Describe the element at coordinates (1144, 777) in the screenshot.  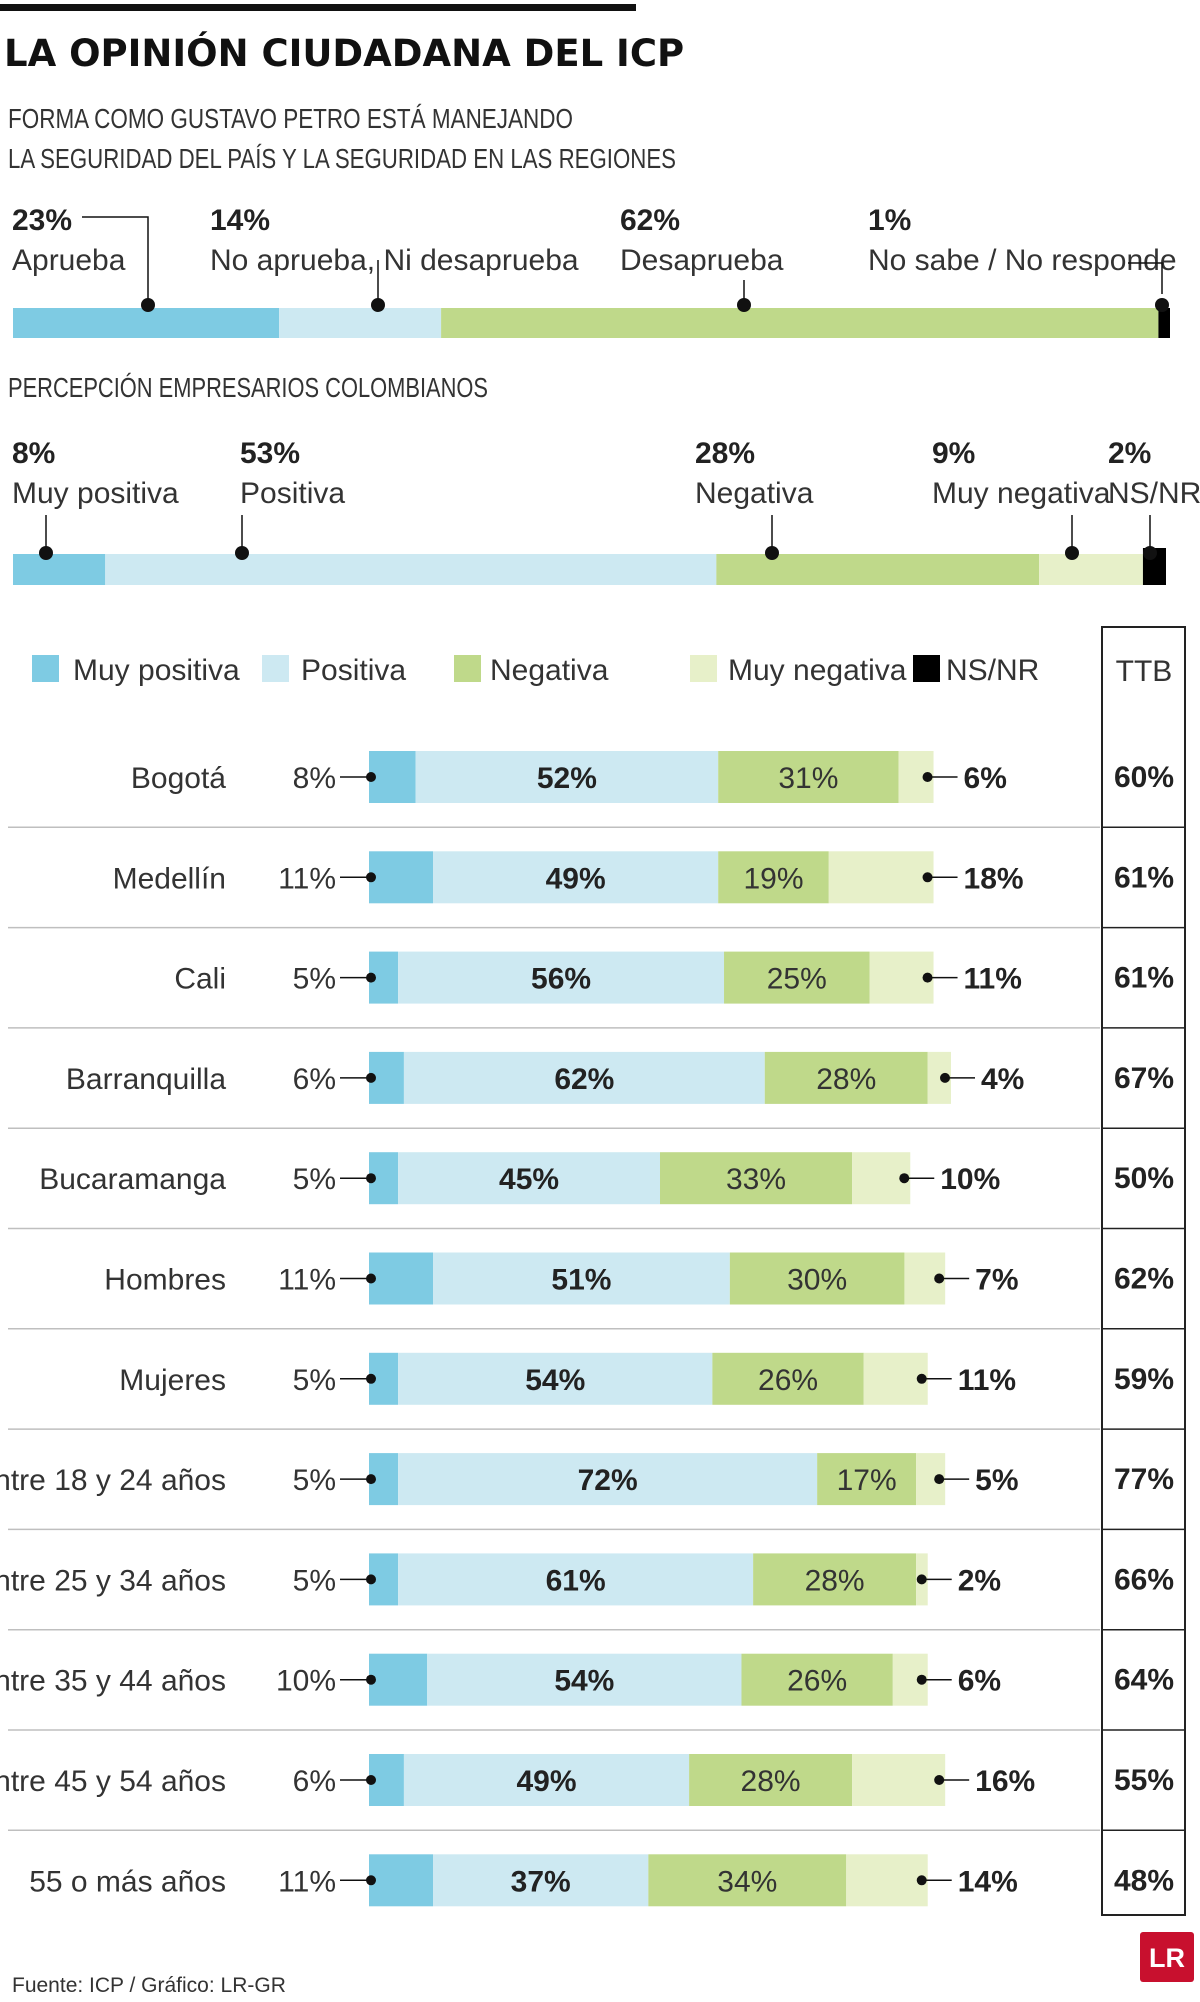
I see `ttb-value: 60%` at that location.